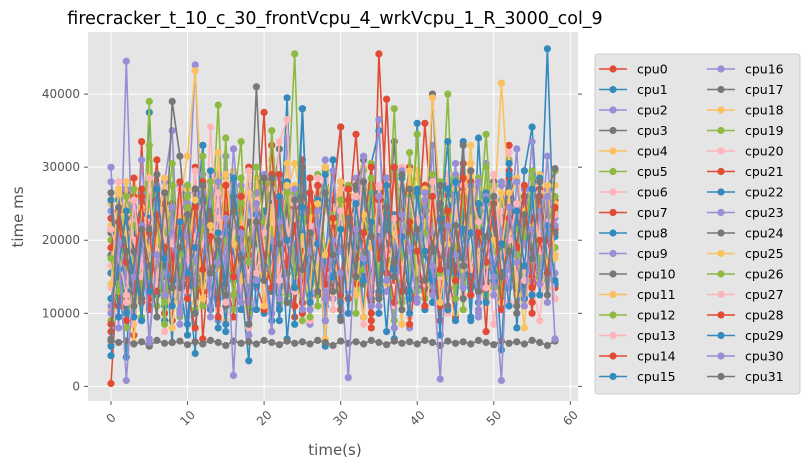 This screenshot has height=468, width=807. I want to click on legend-label: cpu29, so click(764, 335).